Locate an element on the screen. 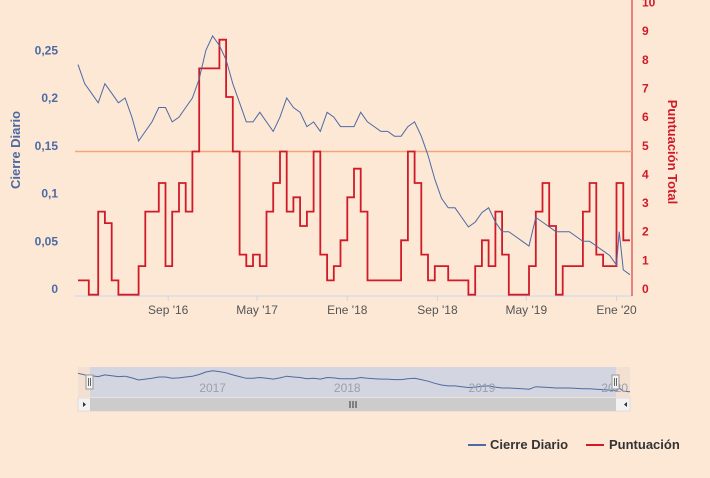 This screenshot has height=478, width=710. left-tick-label: 0,05 is located at coordinates (47, 241).